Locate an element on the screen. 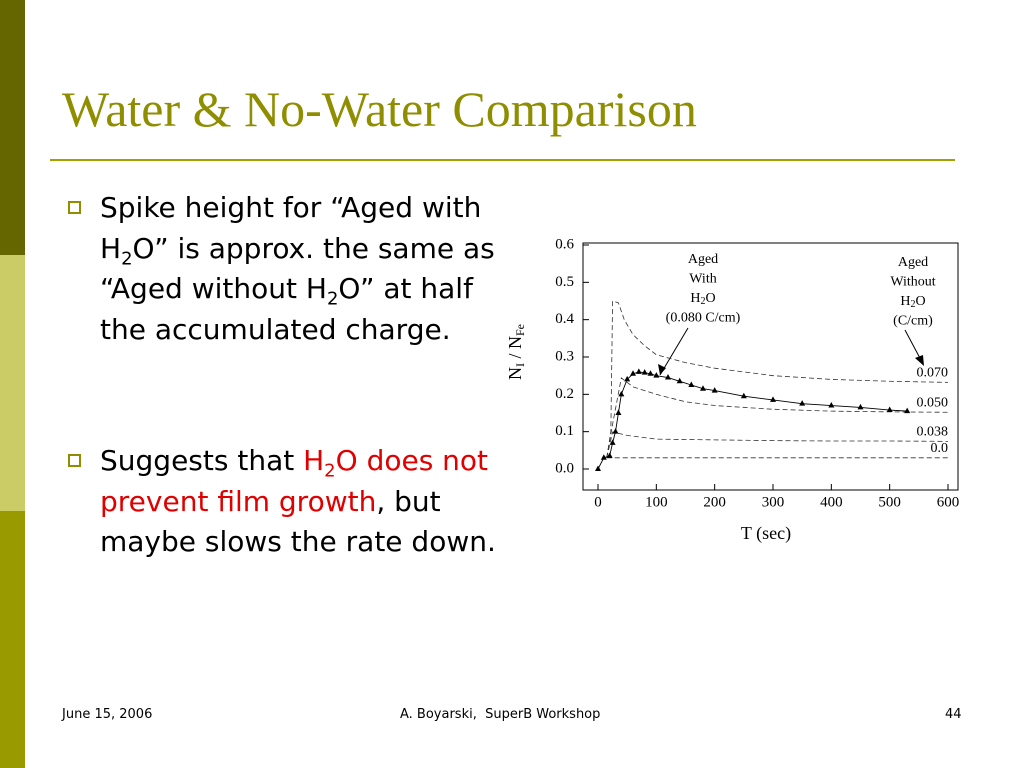  series-label: 0.070 is located at coordinates (933, 373).